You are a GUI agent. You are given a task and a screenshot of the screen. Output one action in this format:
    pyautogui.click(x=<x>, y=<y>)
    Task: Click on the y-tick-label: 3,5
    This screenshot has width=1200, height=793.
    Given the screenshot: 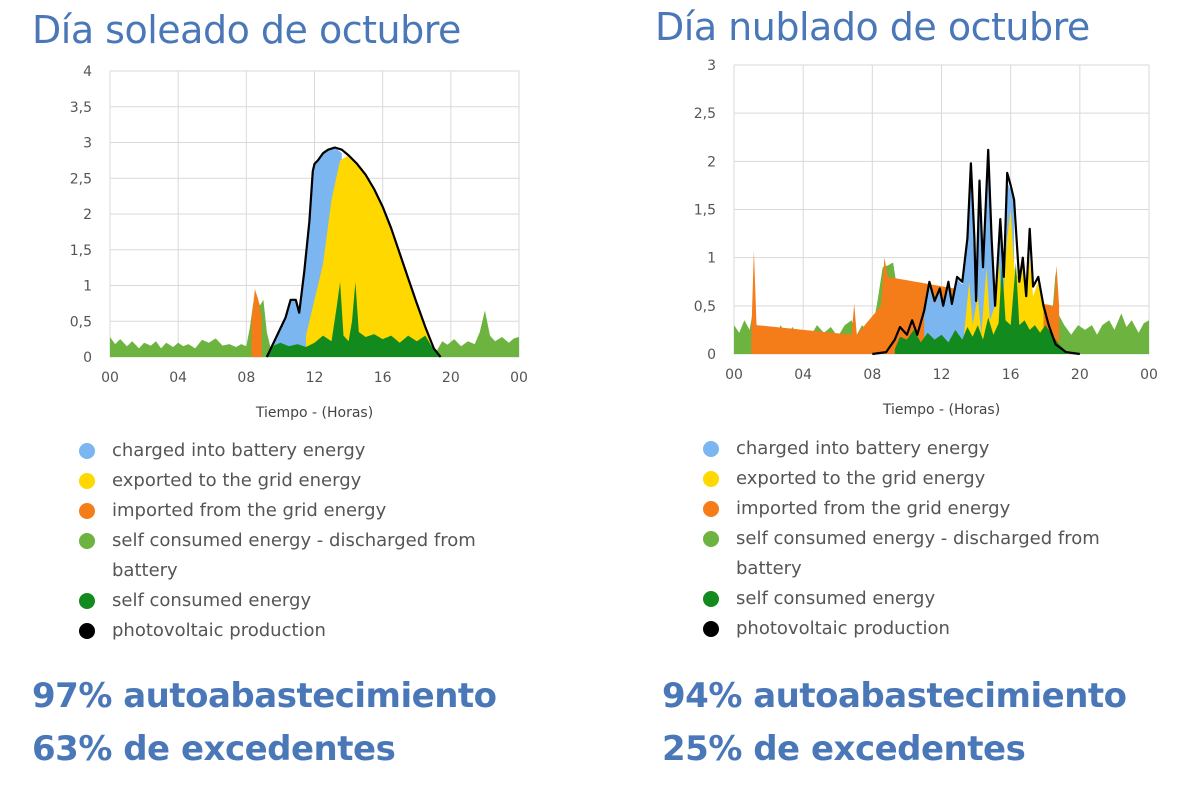 What is the action you would take?
    pyautogui.click(x=81, y=108)
    